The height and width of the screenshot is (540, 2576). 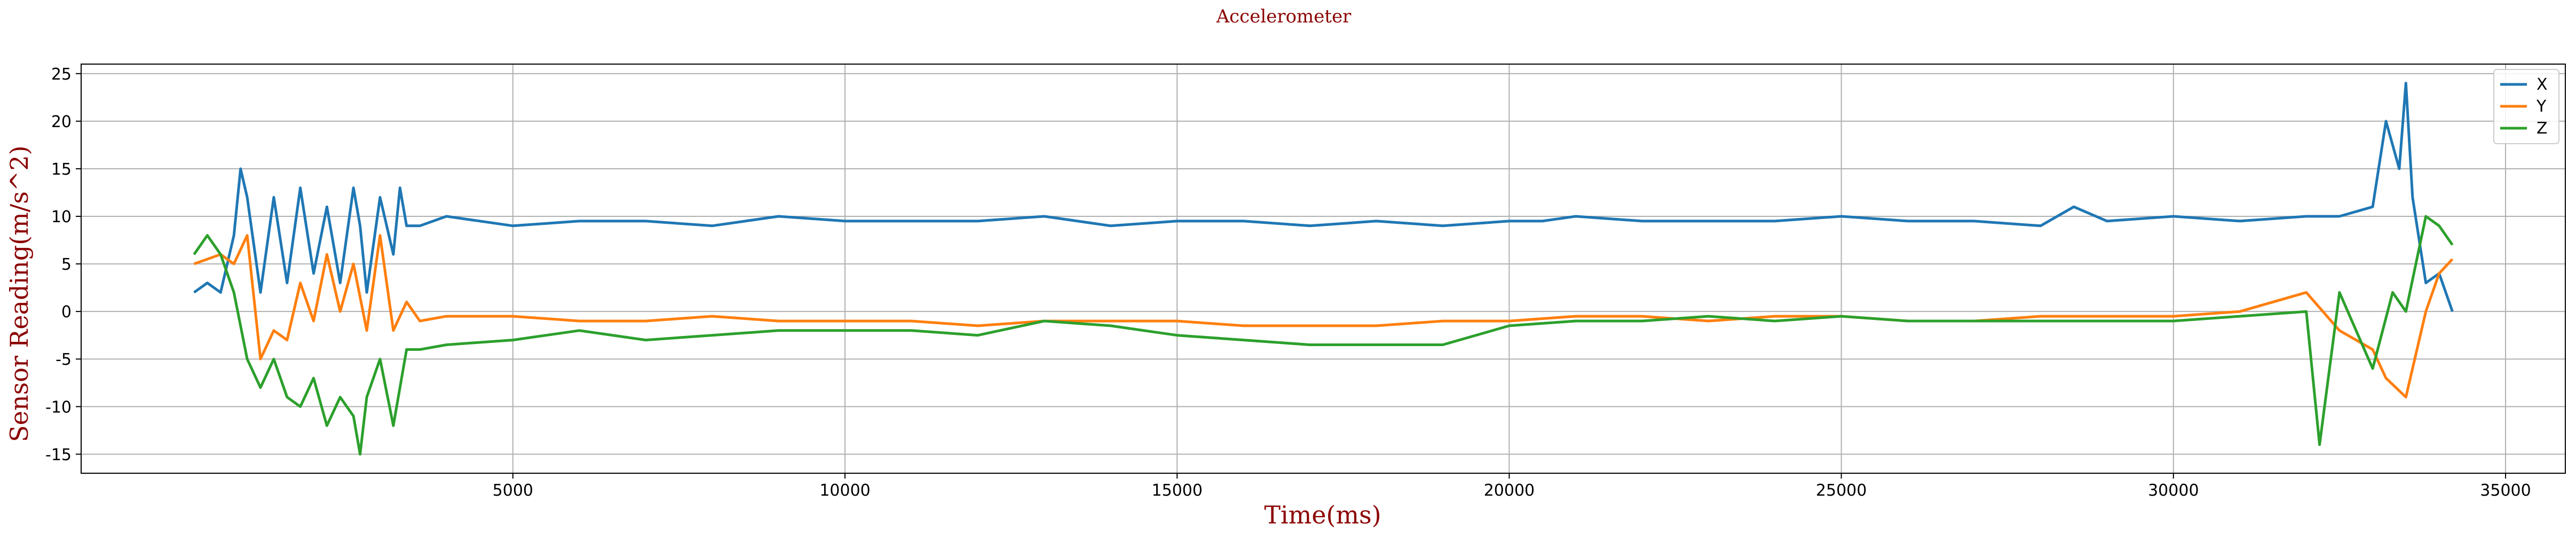 What do you see at coordinates (19, 294) in the screenshot?
I see `y-axis-label: Sensor Reading(m/s^2)` at bounding box center [19, 294].